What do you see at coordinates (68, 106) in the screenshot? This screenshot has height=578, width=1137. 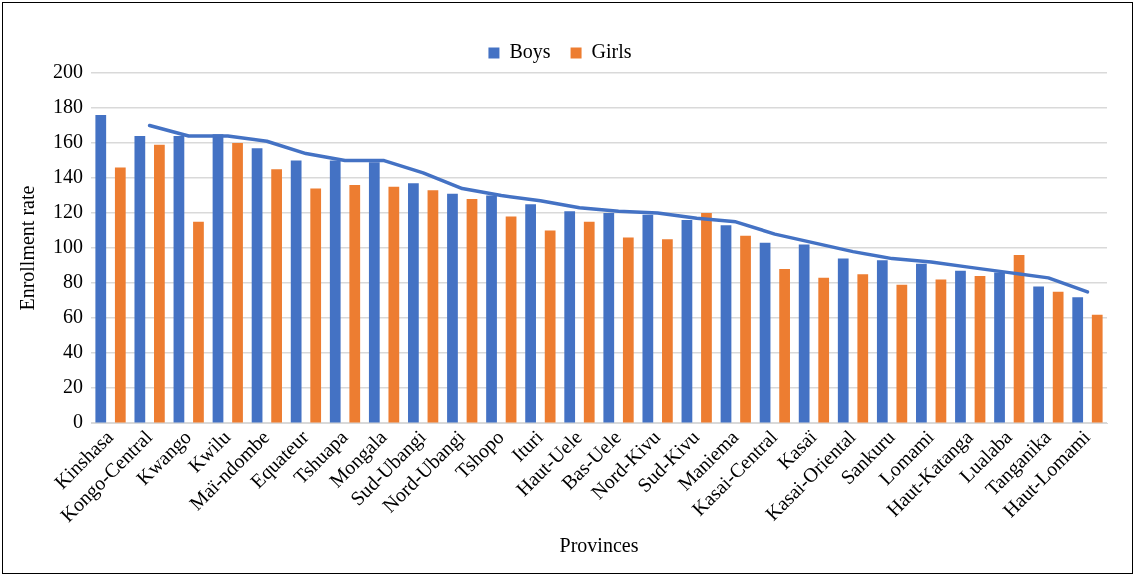 I see `y-tick-label: 180` at bounding box center [68, 106].